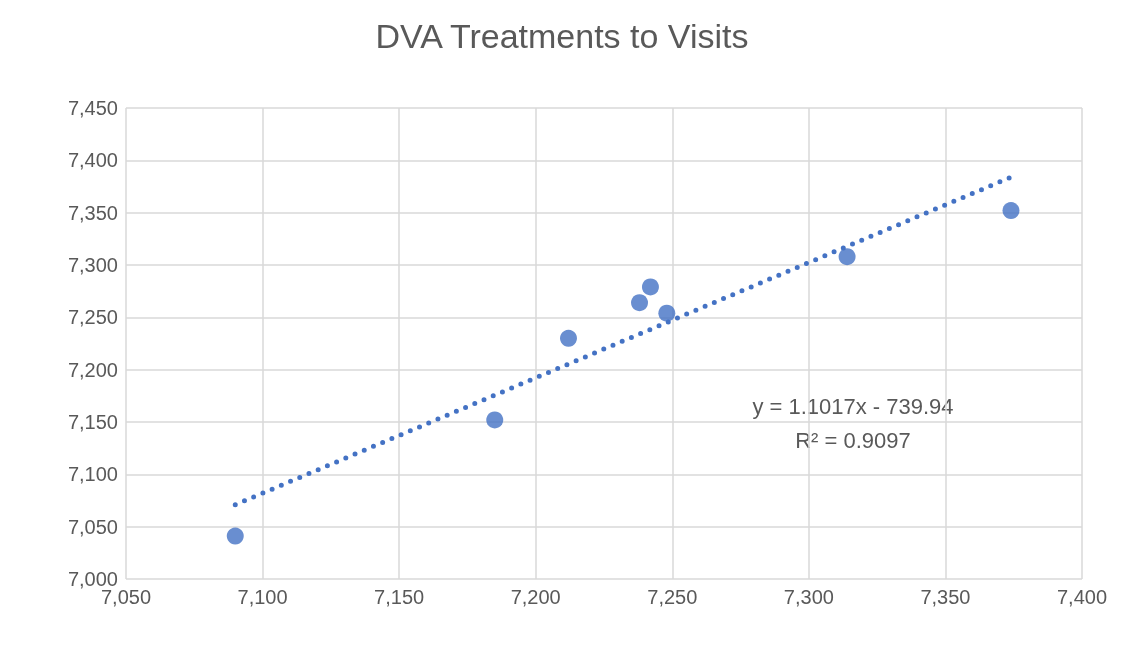  I want to click on x-tick-label: 7,300, so click(808, 597).